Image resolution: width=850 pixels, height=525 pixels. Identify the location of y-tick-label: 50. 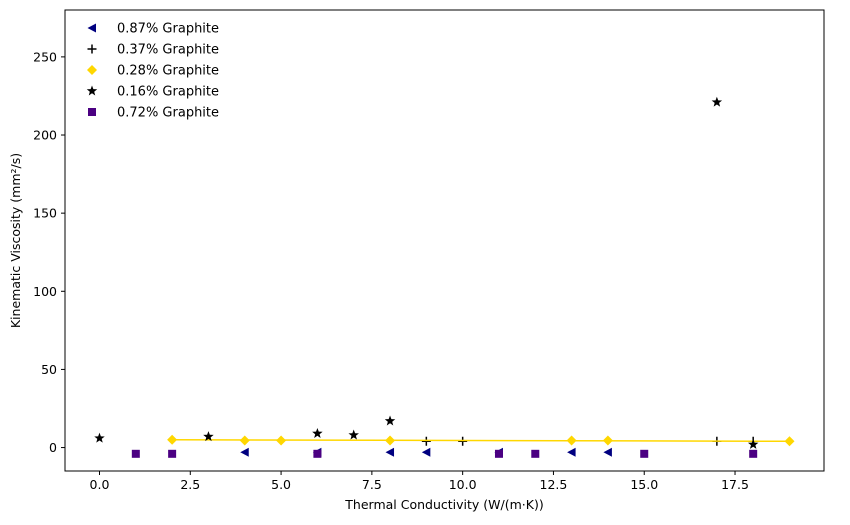
(49, 369).